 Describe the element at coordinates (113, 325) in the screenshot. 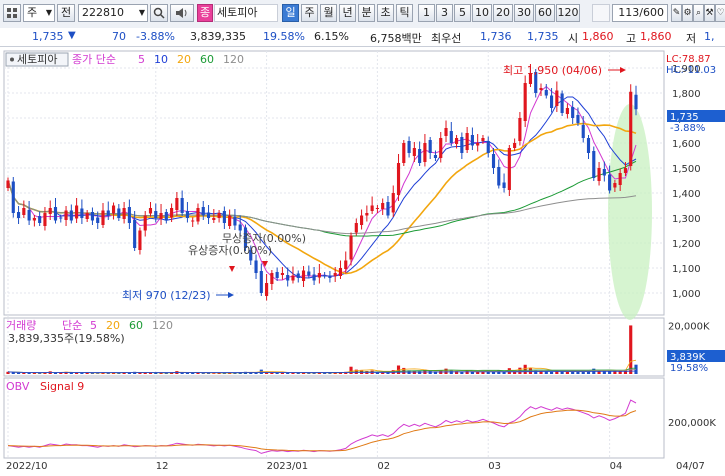

I see `volume-legend-item: 20` at that location.